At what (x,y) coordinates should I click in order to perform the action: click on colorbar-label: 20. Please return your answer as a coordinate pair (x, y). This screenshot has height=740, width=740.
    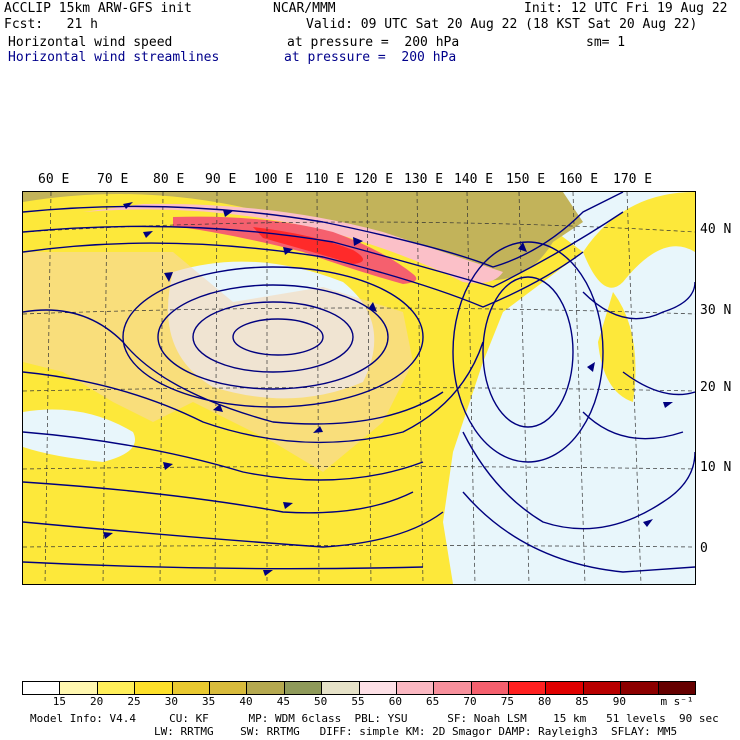
    Looking at the image, I should click on (97, 701).